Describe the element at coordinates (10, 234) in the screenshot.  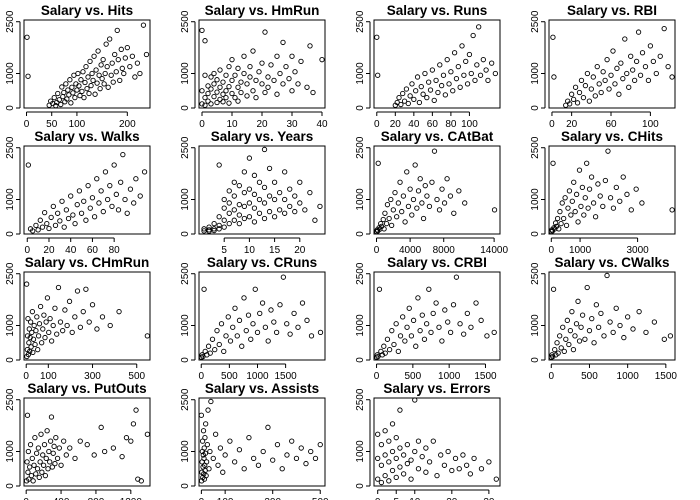
I see `y-tick-label: 0` at that location.